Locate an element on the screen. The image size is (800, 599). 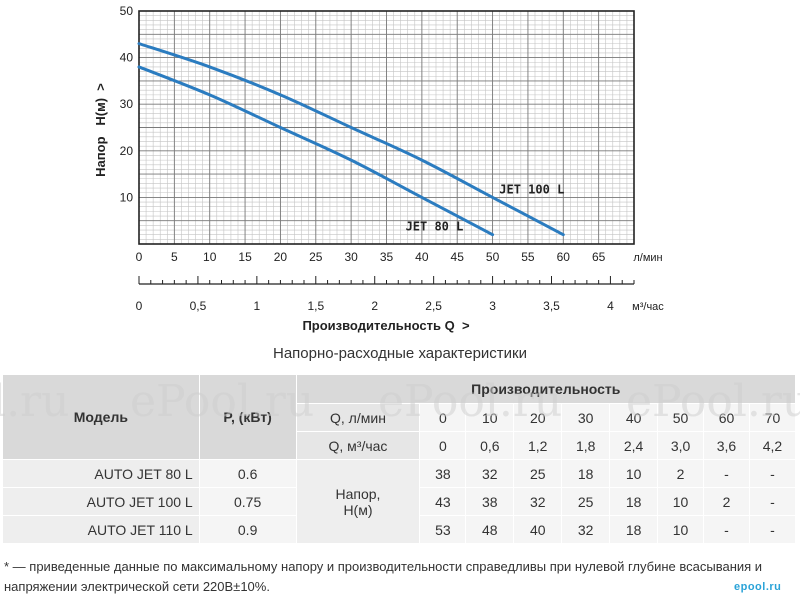
x-tick-label: 55 is located at coordinates (528, 257).